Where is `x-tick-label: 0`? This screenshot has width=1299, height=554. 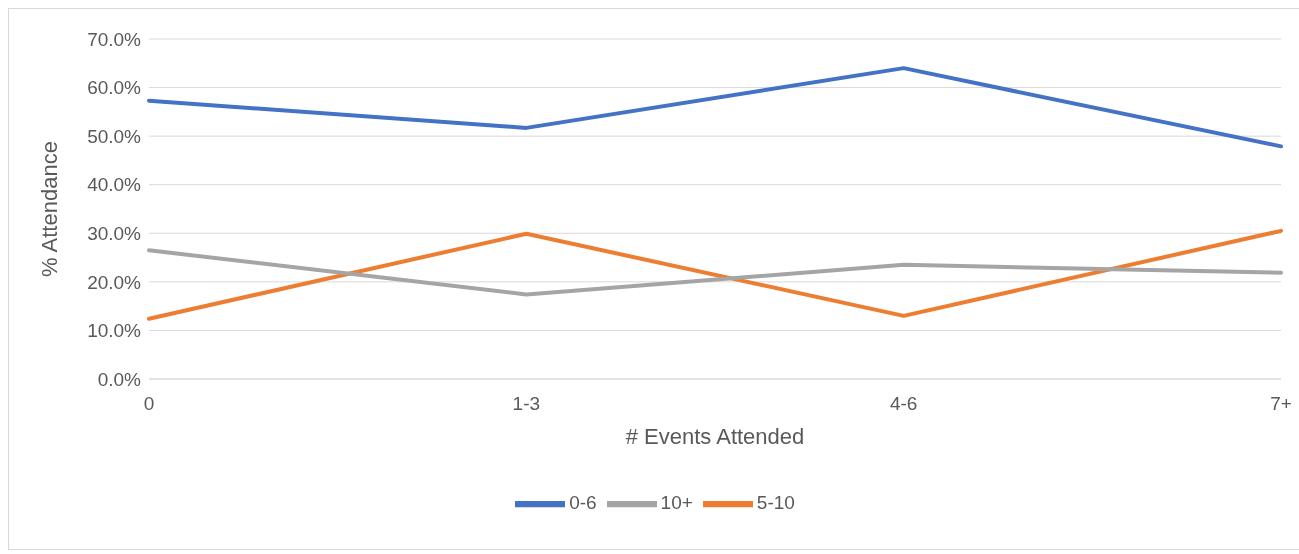 x-tick-label: 0 is located at coordinates (149, 404).